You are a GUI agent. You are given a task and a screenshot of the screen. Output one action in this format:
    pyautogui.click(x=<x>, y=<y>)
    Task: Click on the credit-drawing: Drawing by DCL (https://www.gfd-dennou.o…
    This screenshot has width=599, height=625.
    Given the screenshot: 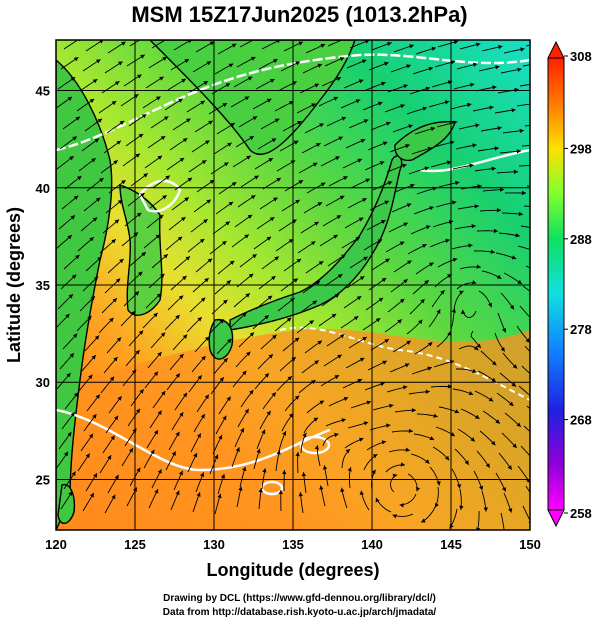 What is the action you would take?
    pyautogui.click(x=299, y=598)
    